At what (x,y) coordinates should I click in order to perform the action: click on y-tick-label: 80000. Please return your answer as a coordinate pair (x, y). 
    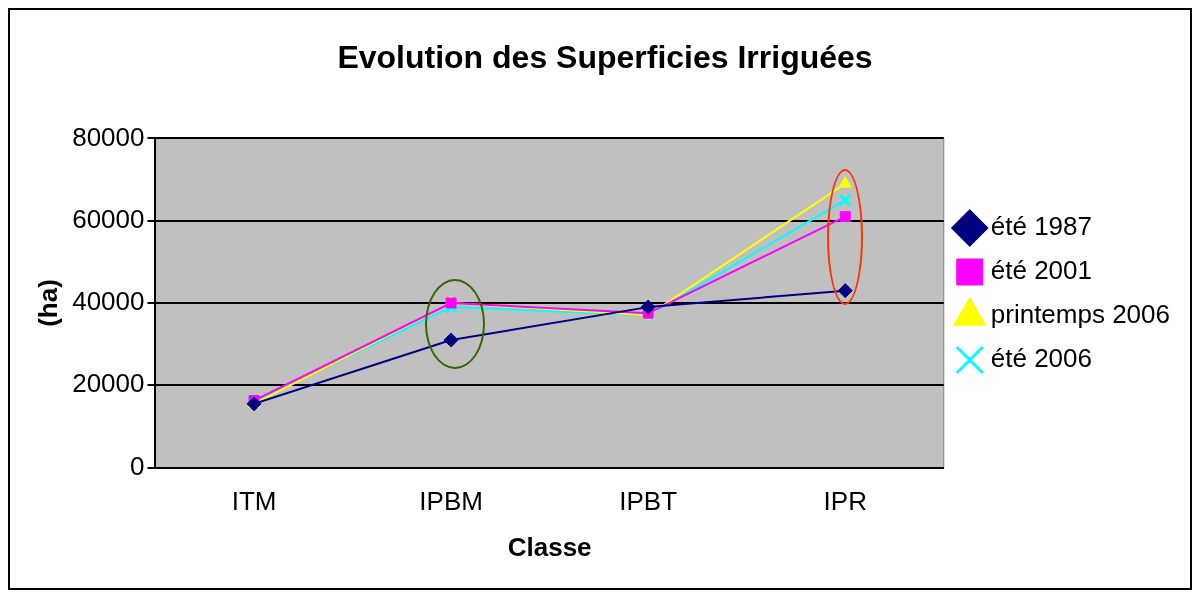
    Looking at the image, I should click on (108, 136).